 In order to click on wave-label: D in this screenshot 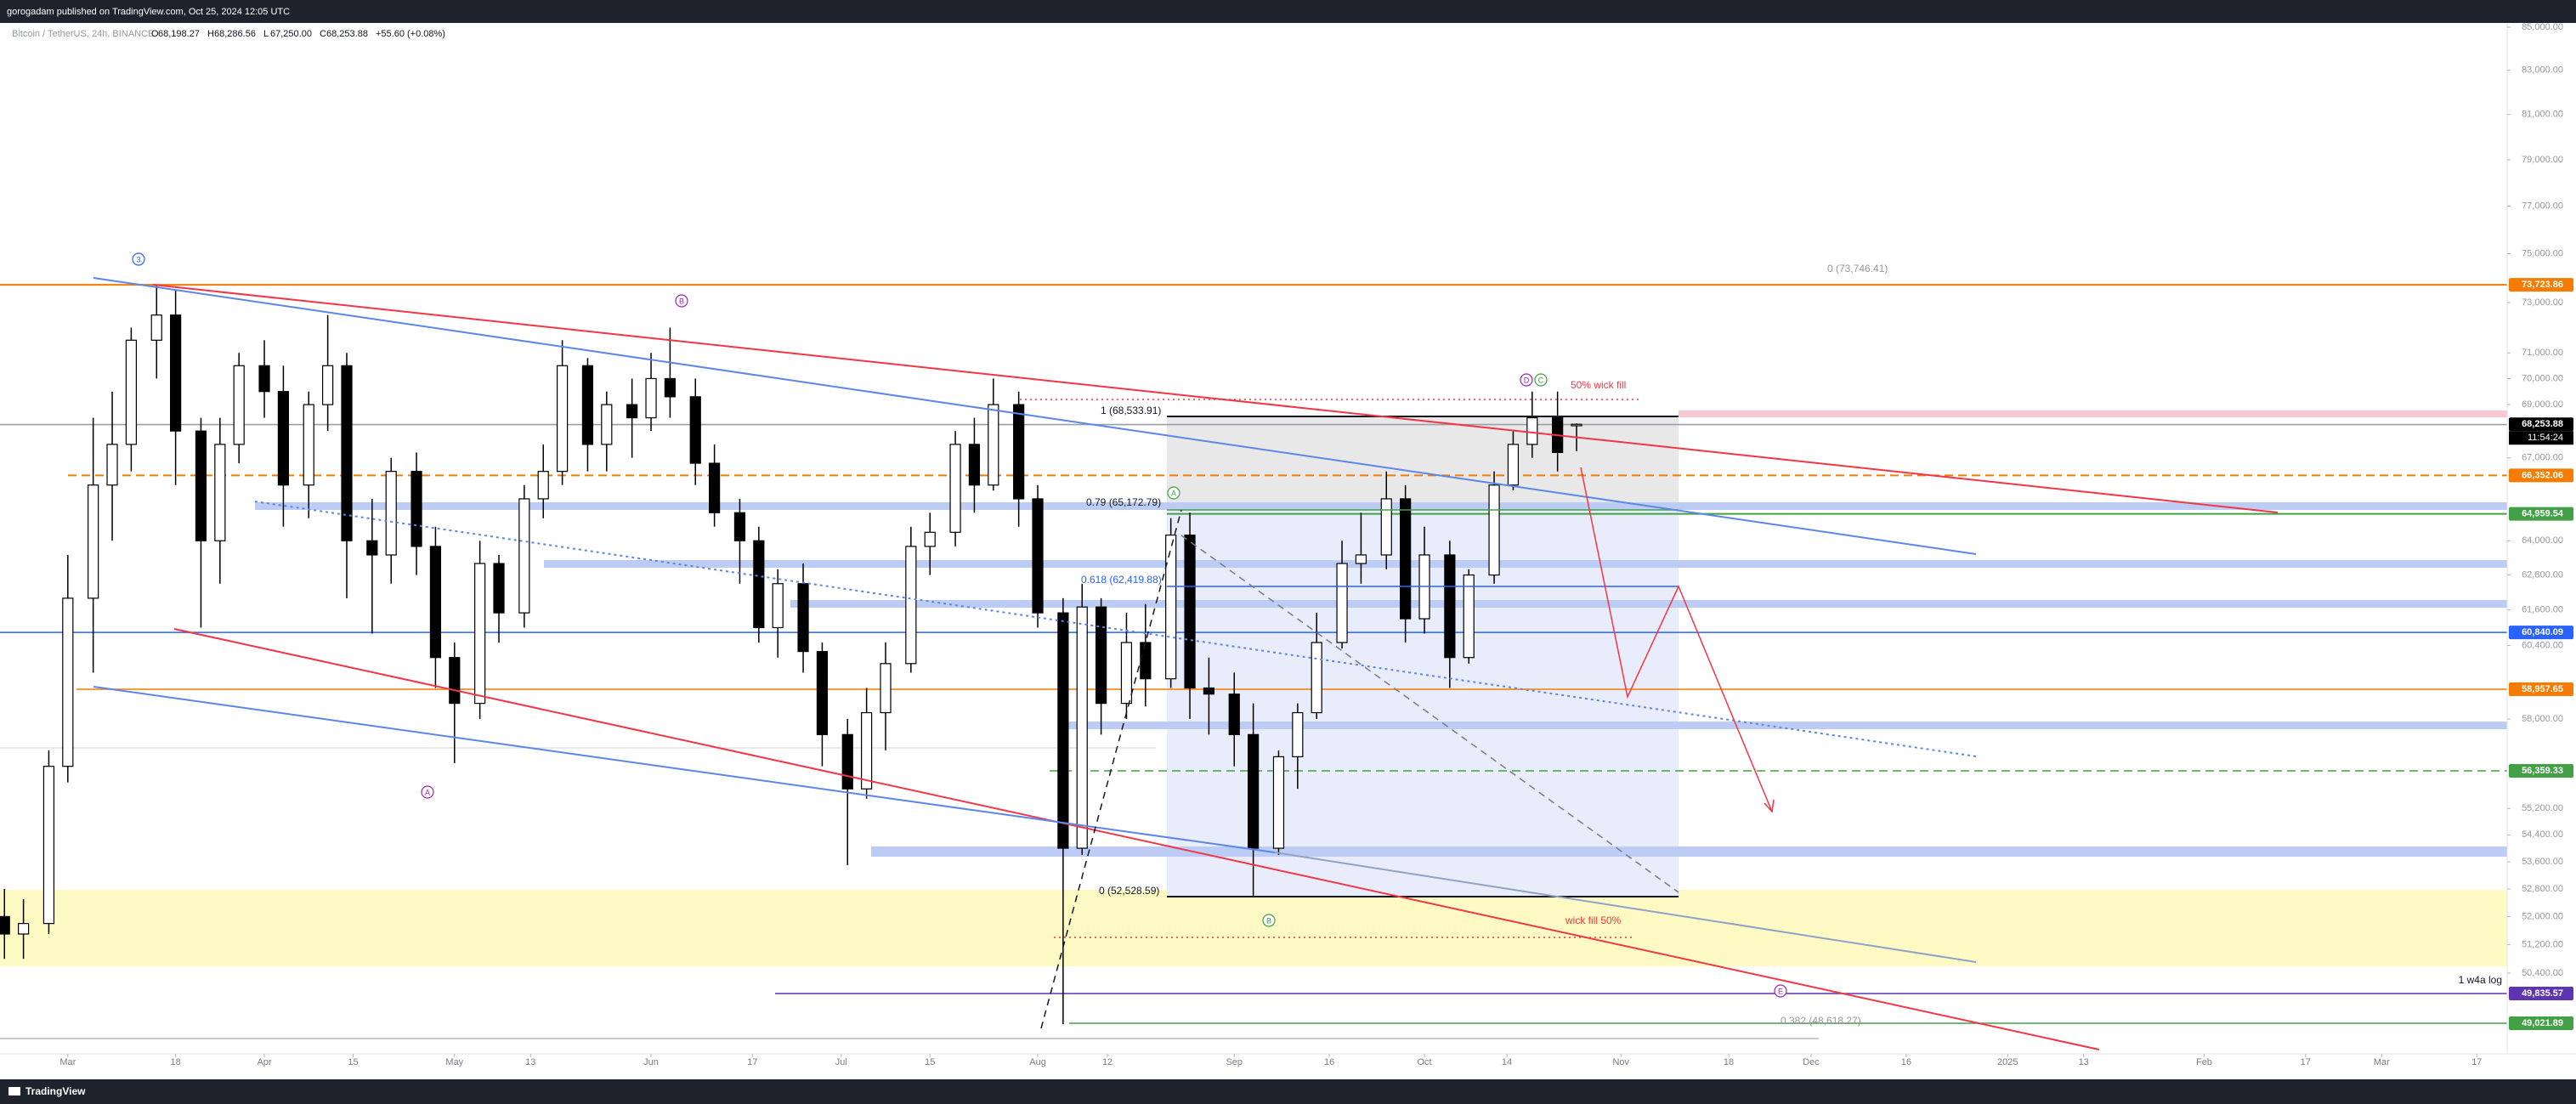, I will do `click(1527, 380)`.